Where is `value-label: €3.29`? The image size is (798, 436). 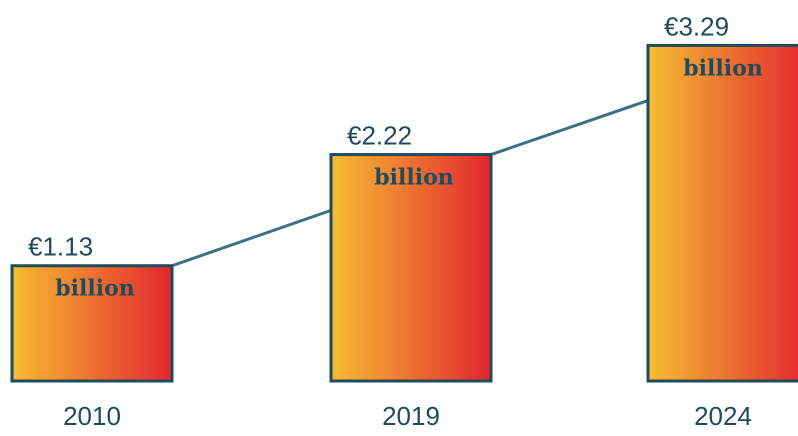 value-label: €3.29 is located at coordinates (696, 26).